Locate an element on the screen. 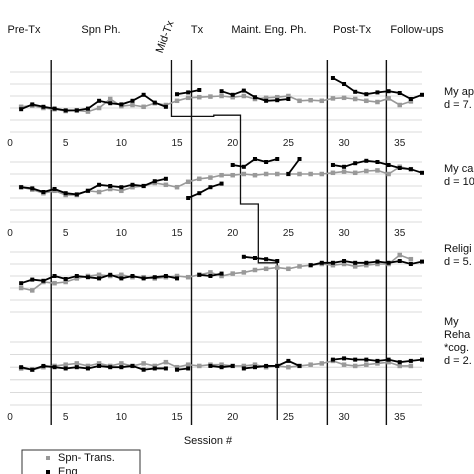 This screenshot has height=474, width=474. legend-label: Eng is located at coordinates (68, 470).